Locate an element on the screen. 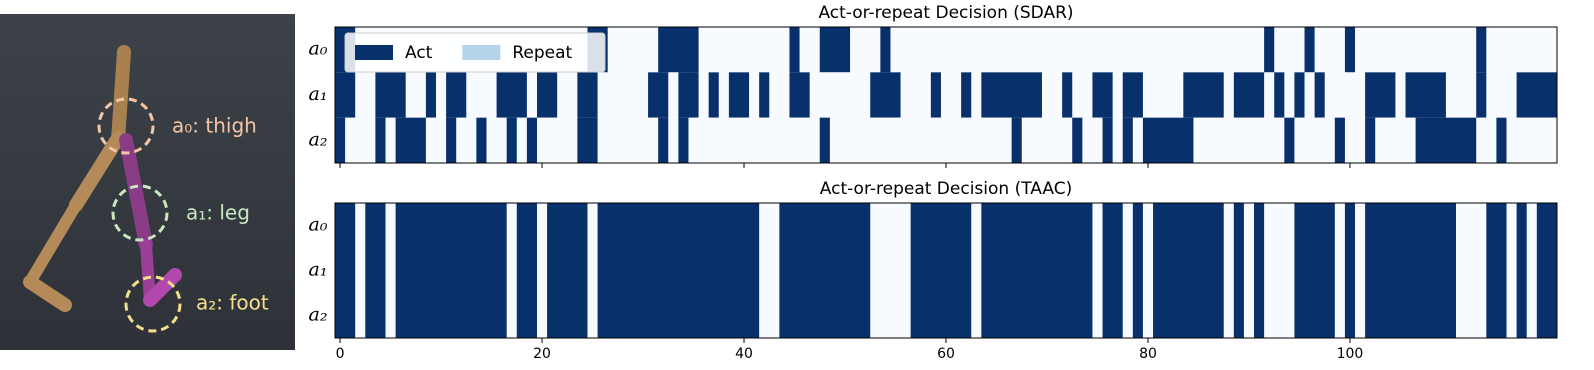  x-tick-label: 80 is located at coordinates (1148, 354).